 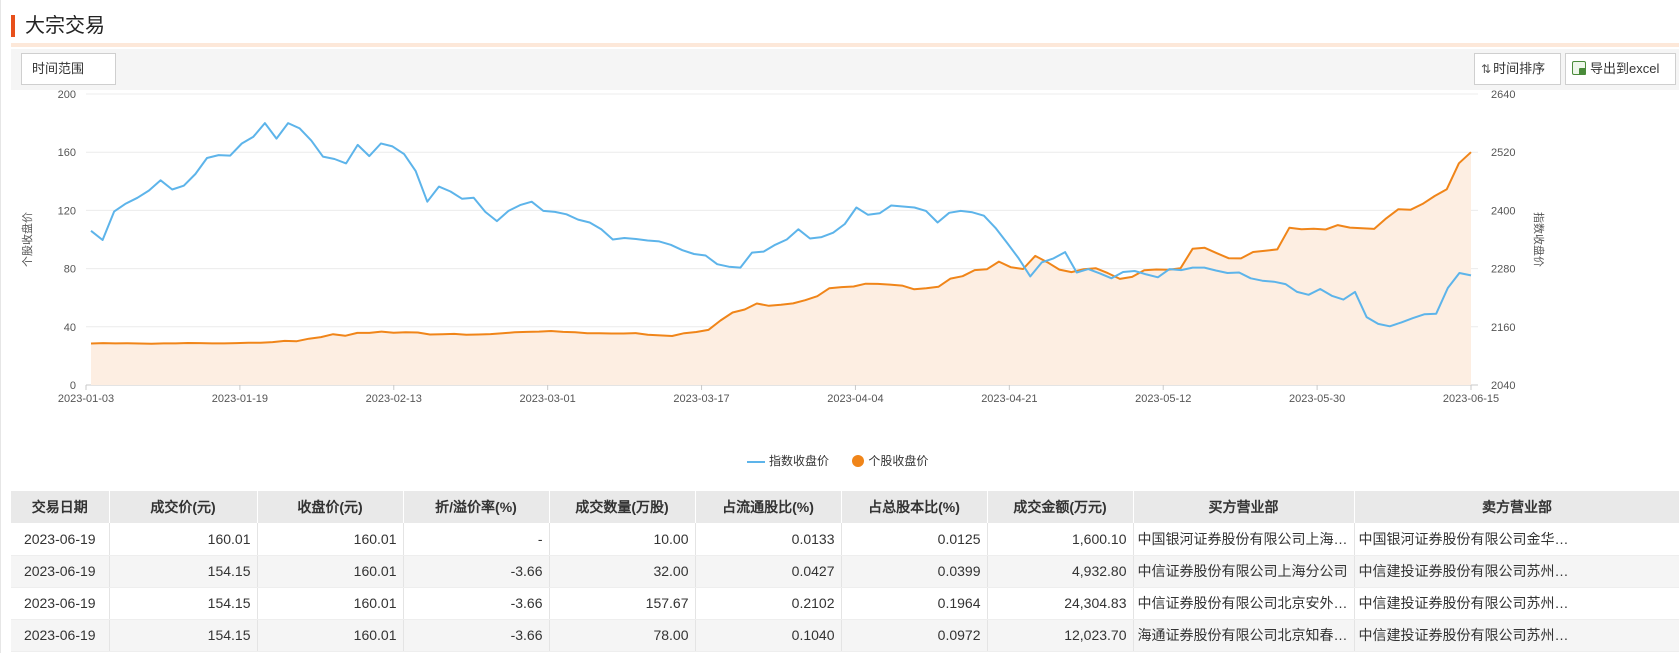 I want to click on col-header: 占总股本比(%), so click(x=914, y=507).